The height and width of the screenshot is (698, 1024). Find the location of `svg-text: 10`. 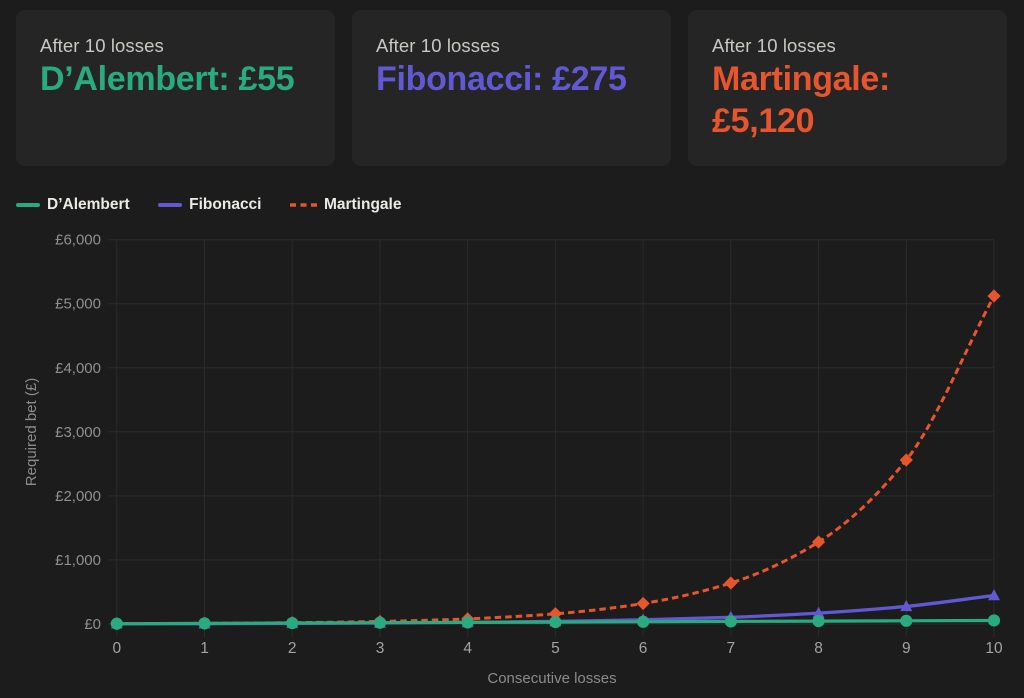

svg-text: 10 is located at coordinates (994, 648).